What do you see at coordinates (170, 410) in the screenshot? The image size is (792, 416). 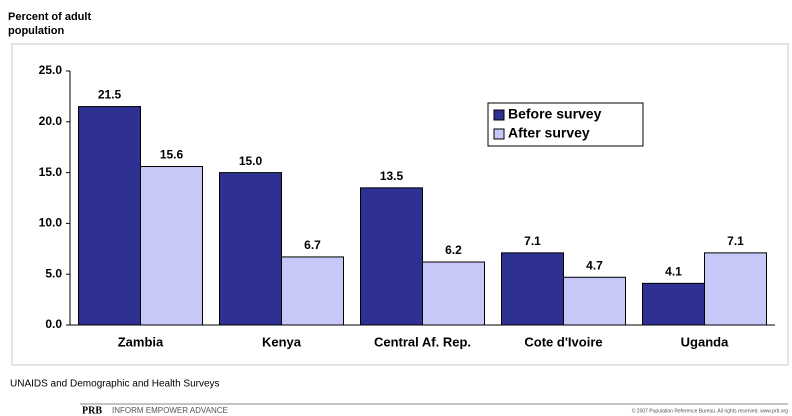 I see `footer-tagline: INFORM EMPOWER ADVANCE` at bounding box center [170, 410].